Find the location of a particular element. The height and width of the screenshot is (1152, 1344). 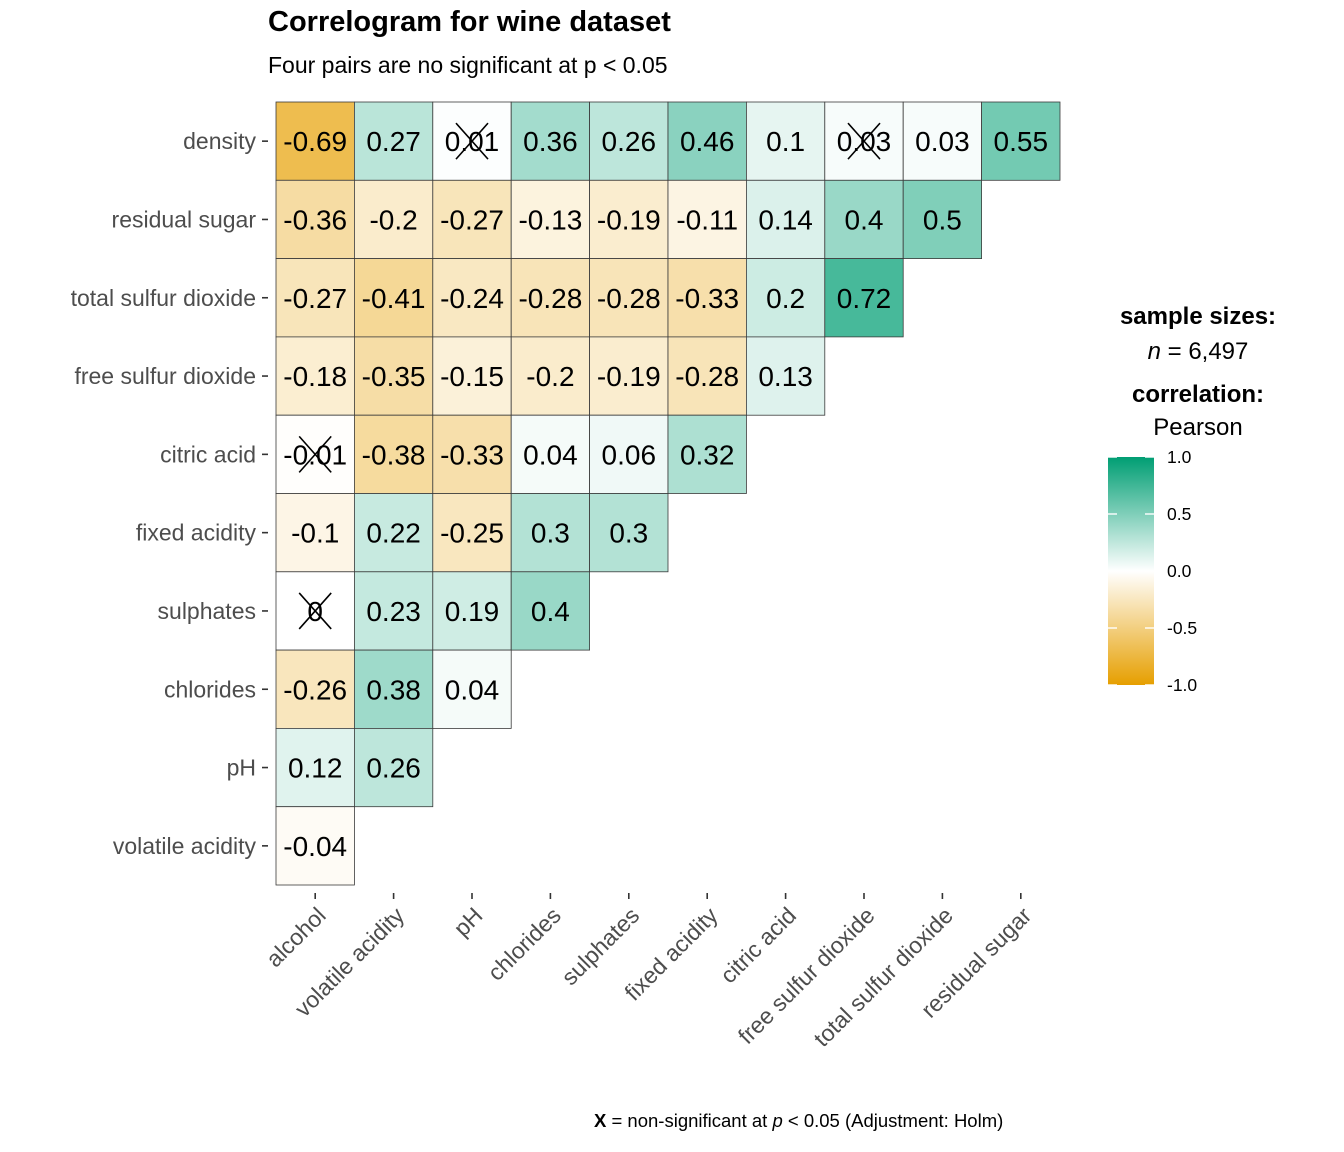

cell-value-total-sulfur-dioxide-chlorides: -0.28 is located at coordinates (550, 298).